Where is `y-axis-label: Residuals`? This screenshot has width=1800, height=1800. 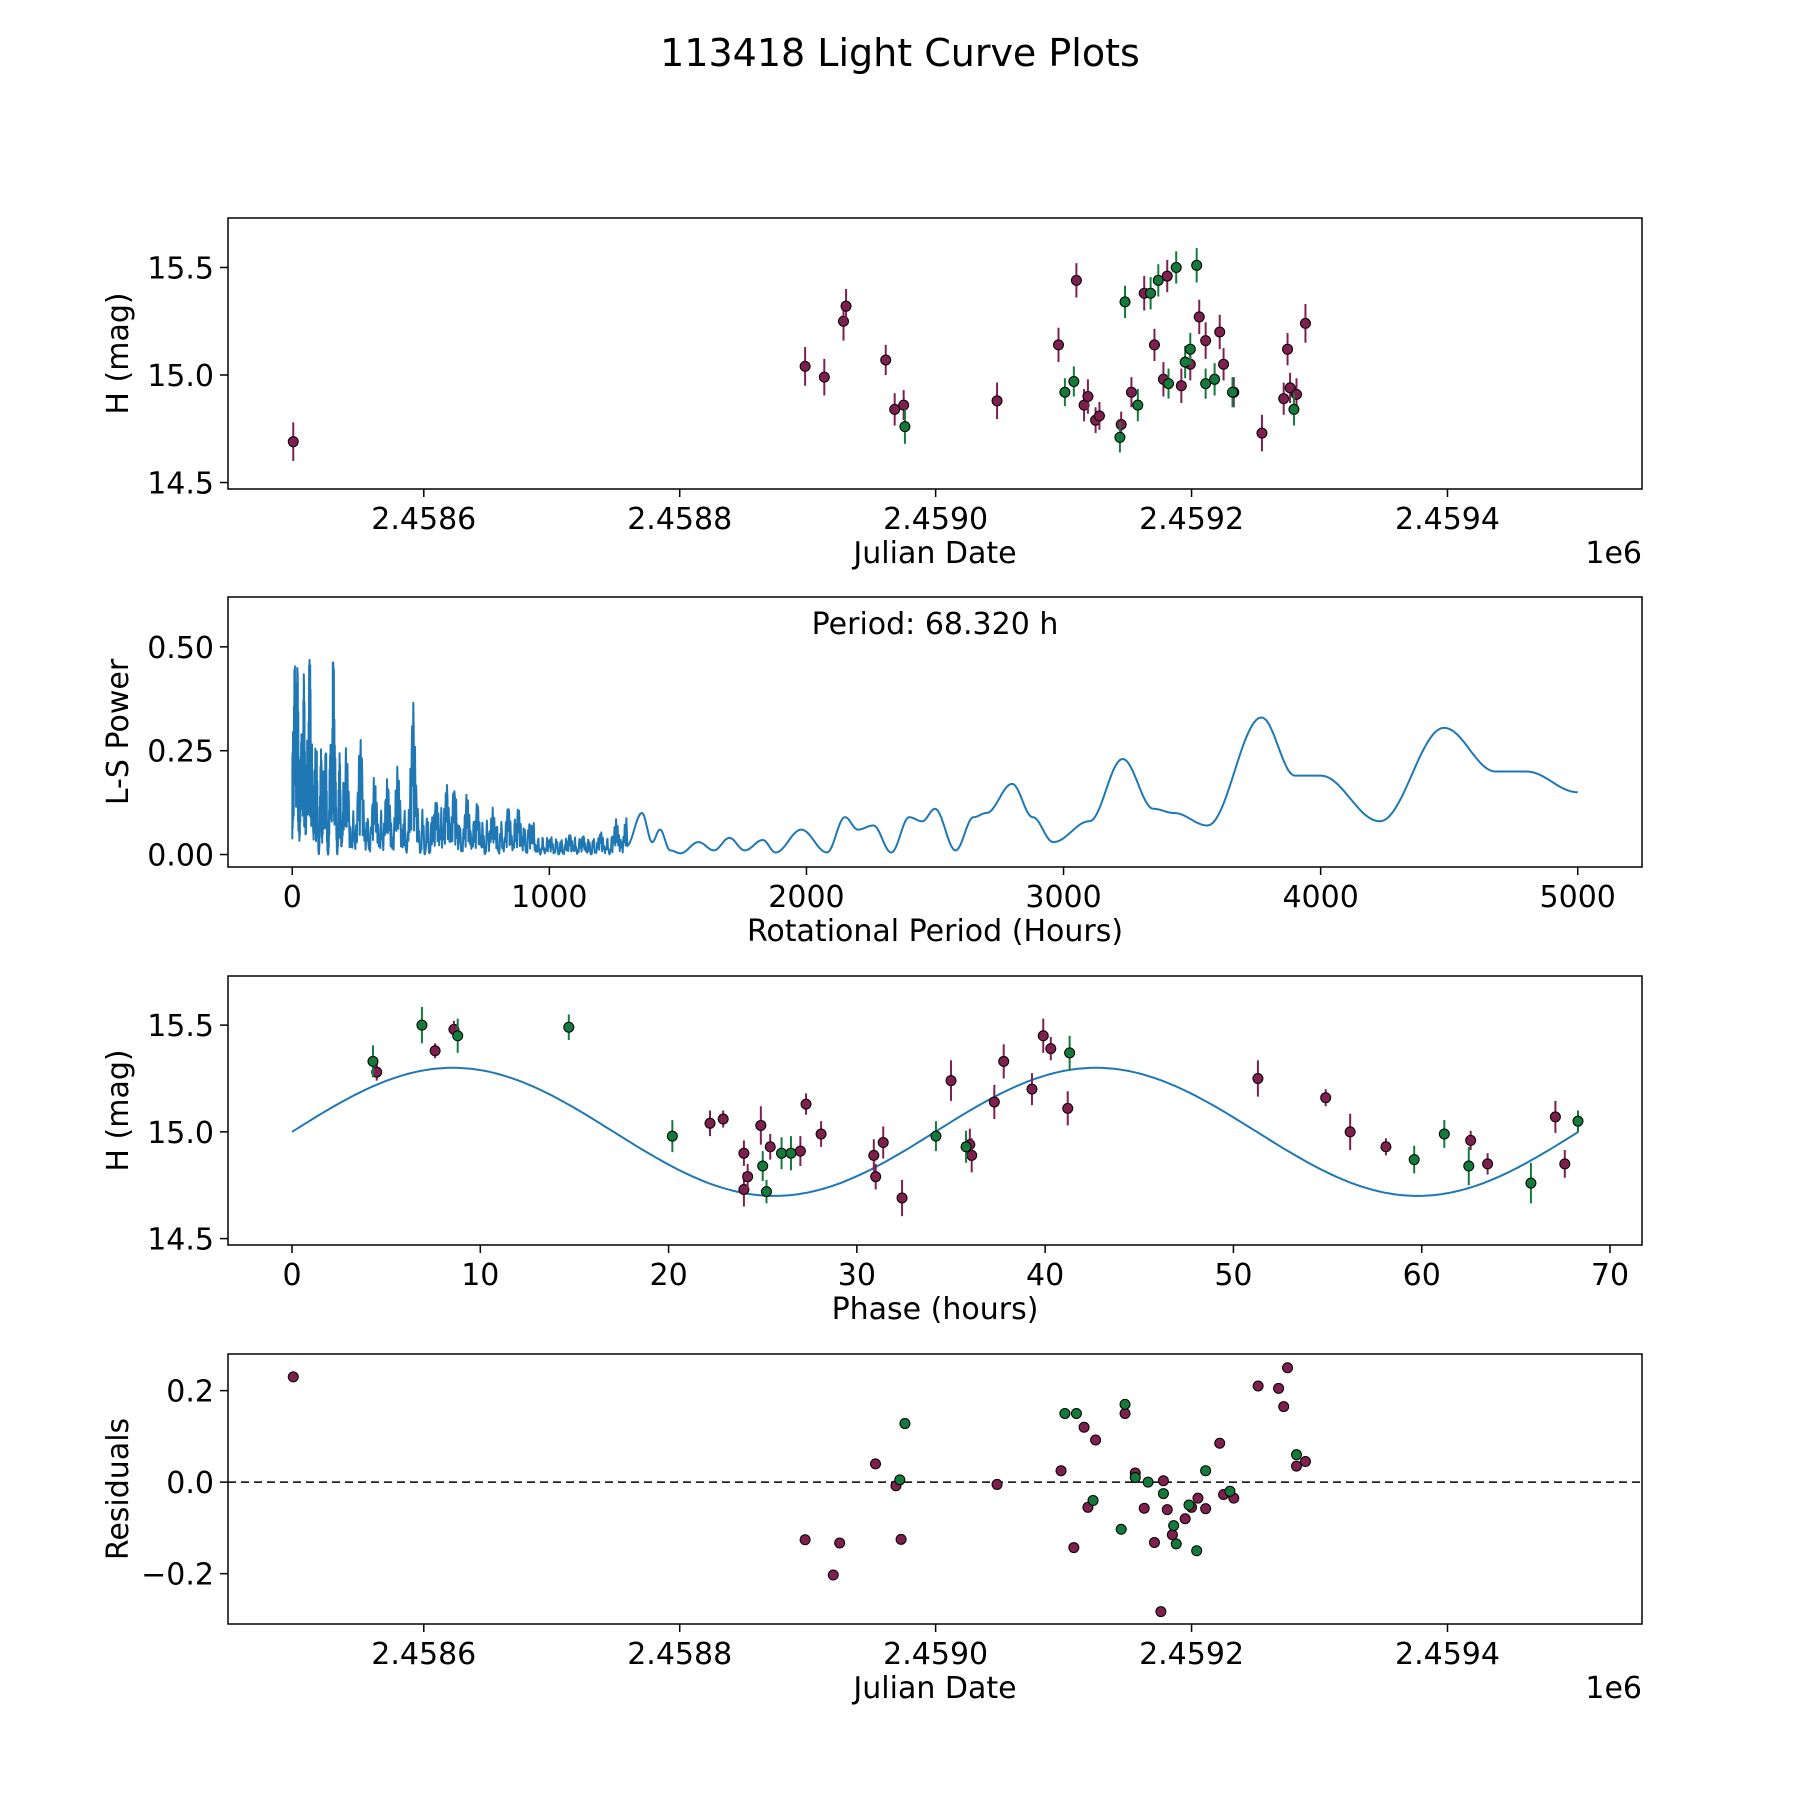 y-axis-label: Residuals is located at coordinates (118, 1489).